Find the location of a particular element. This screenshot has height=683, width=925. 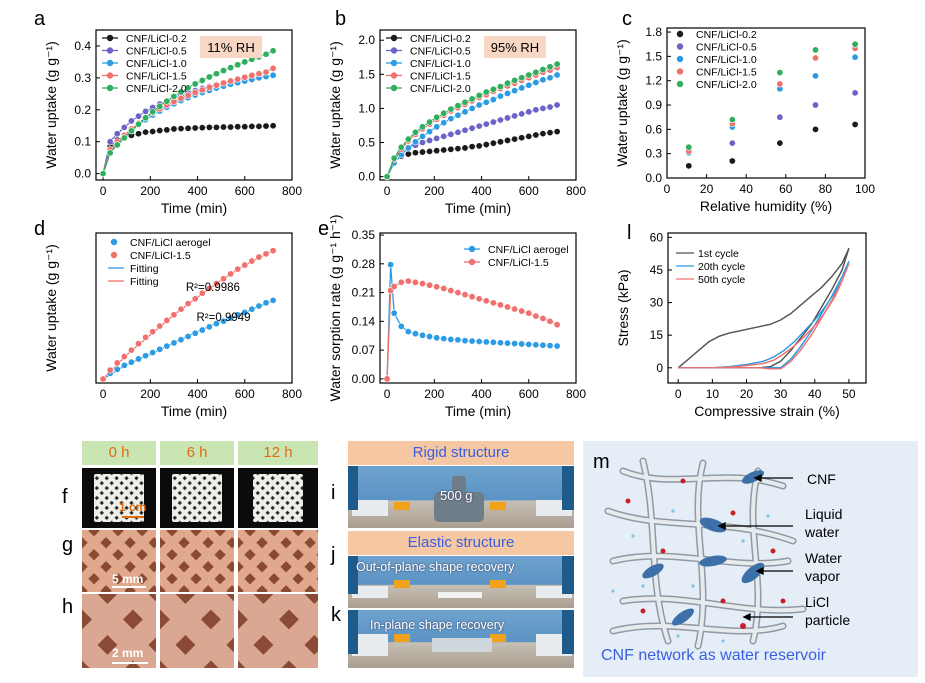

scale-bar-f is located at coordinates (133, 517).